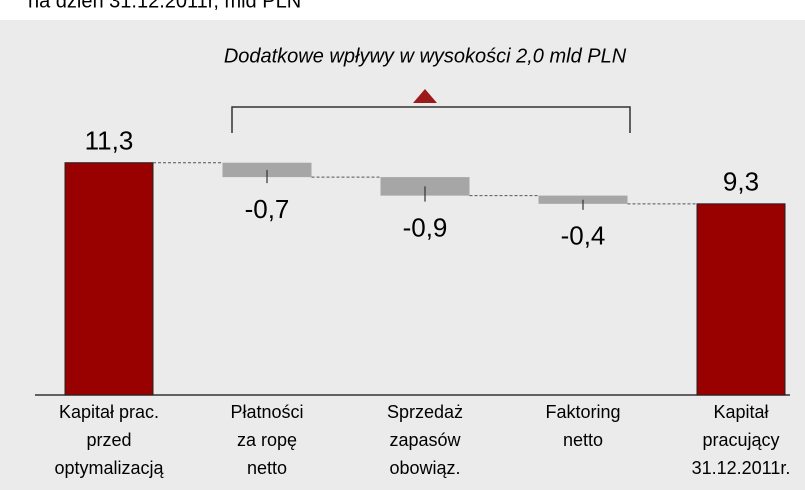 This screenshot has height=490, width=805. Describe the element at coordinates (109, 468) in the screenshot. I see `x-tick-label: optymalizacją` at that location.